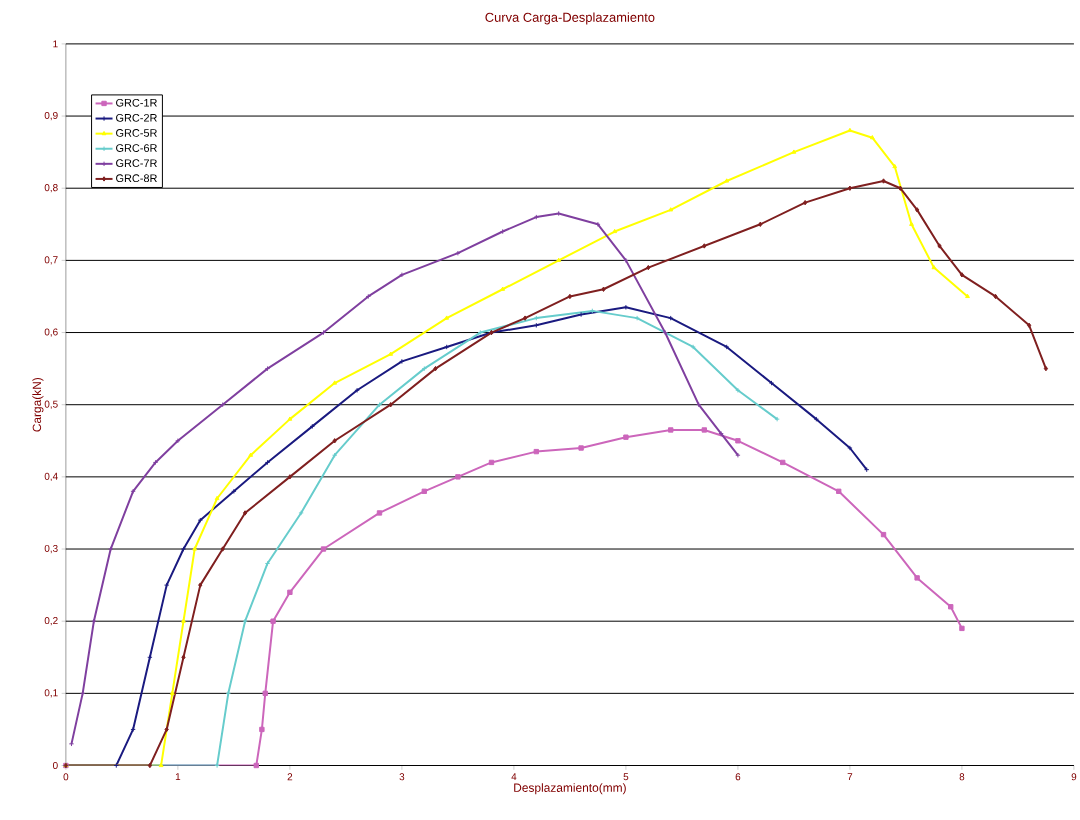 The image size is (1080, 820). Describe the element at coordinates (178, 776) in the screenshot. I see `x-tick-label: 1` at that location.